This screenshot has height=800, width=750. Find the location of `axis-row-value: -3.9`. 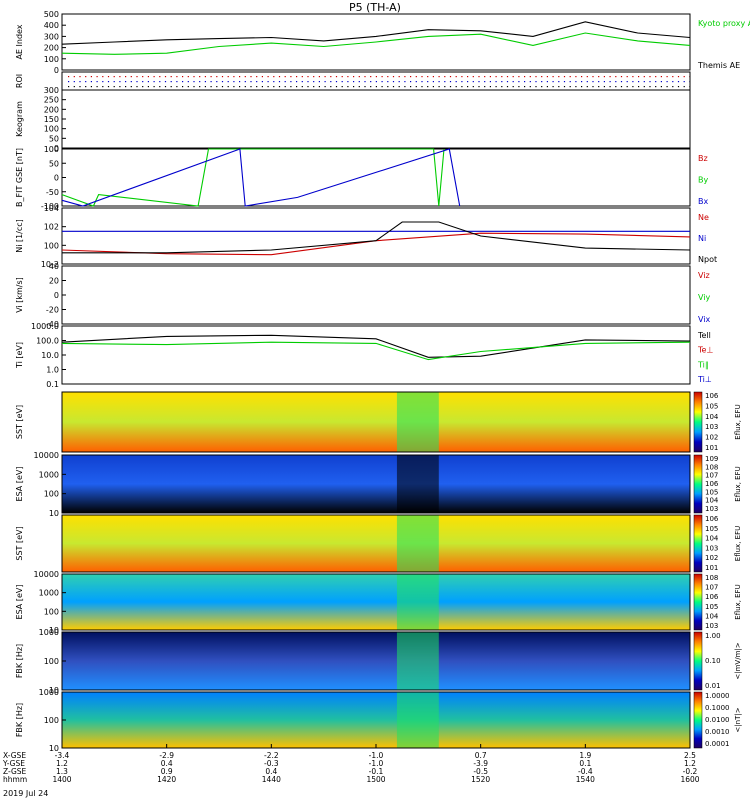

axis-row-value: -3.9 is located at coordinates (480, 763).